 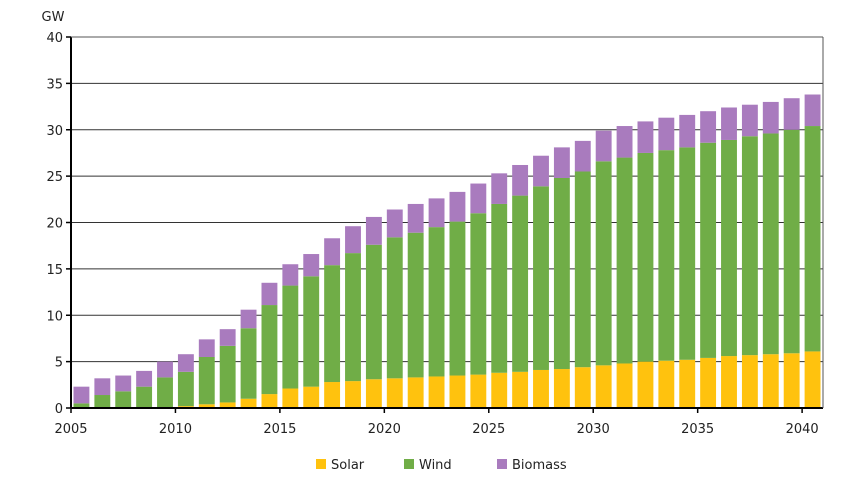 I want to click on bar-solar-2018, so click(x=353, y=394).